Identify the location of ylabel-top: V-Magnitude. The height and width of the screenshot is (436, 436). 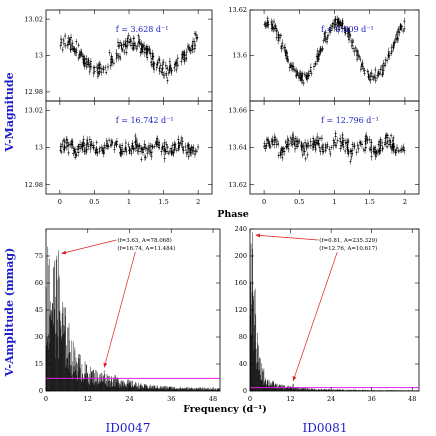
(9, 112).